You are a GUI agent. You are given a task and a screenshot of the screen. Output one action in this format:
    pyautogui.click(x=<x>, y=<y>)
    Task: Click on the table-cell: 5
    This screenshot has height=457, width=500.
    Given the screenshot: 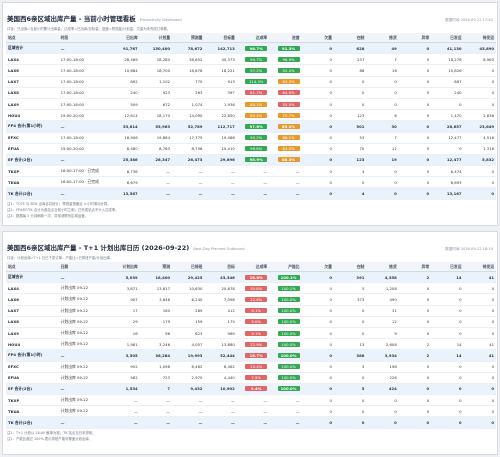 What is the action you would take?
    pyautogui.click(x=350, y=367)
    